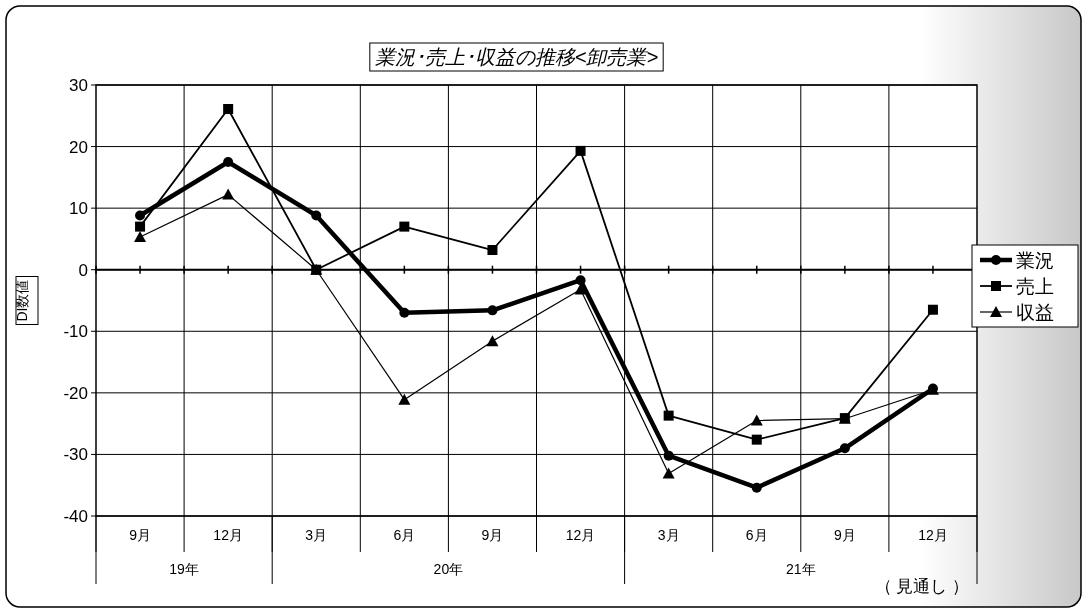  Describe the element at coordinates (448, 569) in the screenshot. I see `text: 20年` at that location.